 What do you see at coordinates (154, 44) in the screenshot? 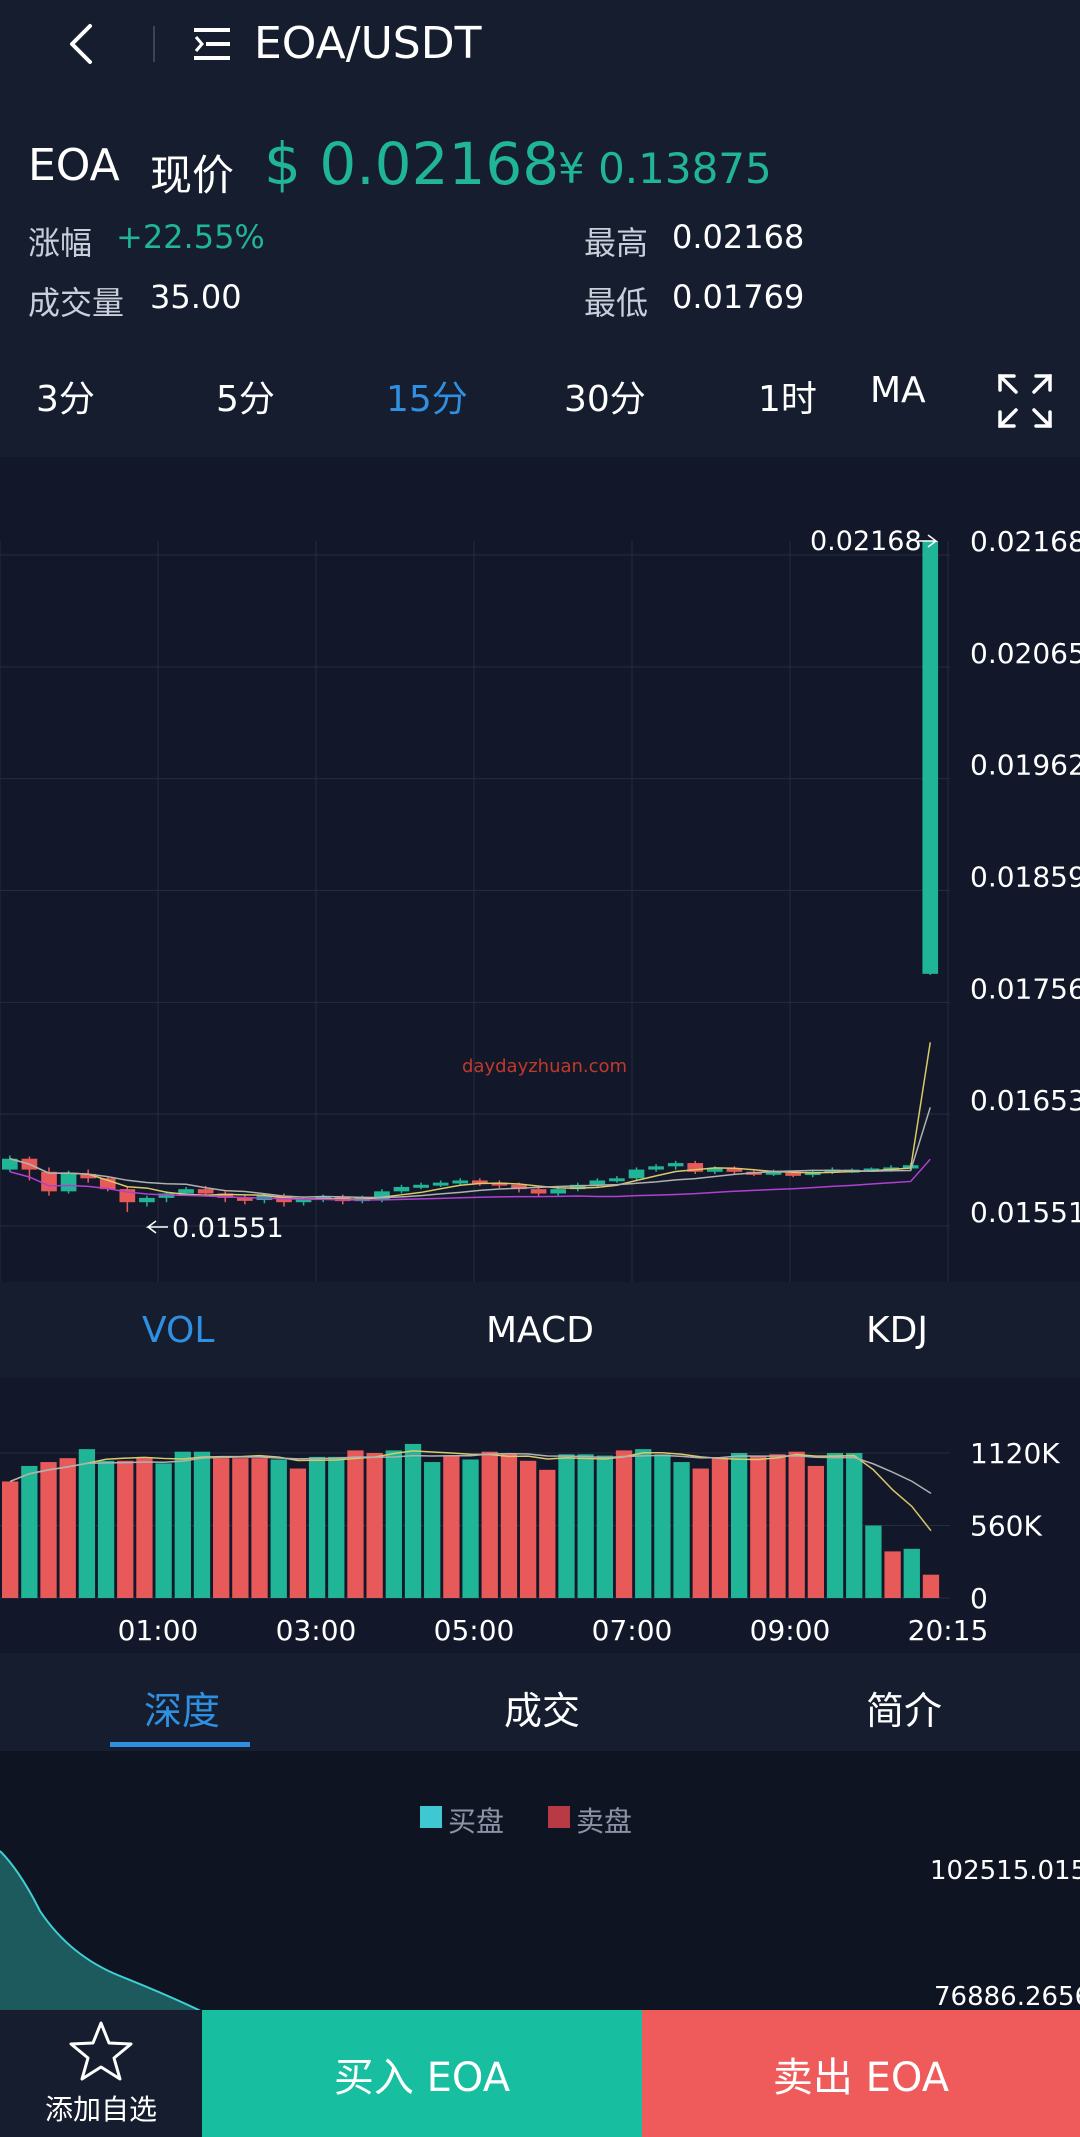
I see `divider` at bounding box center [154, 44].